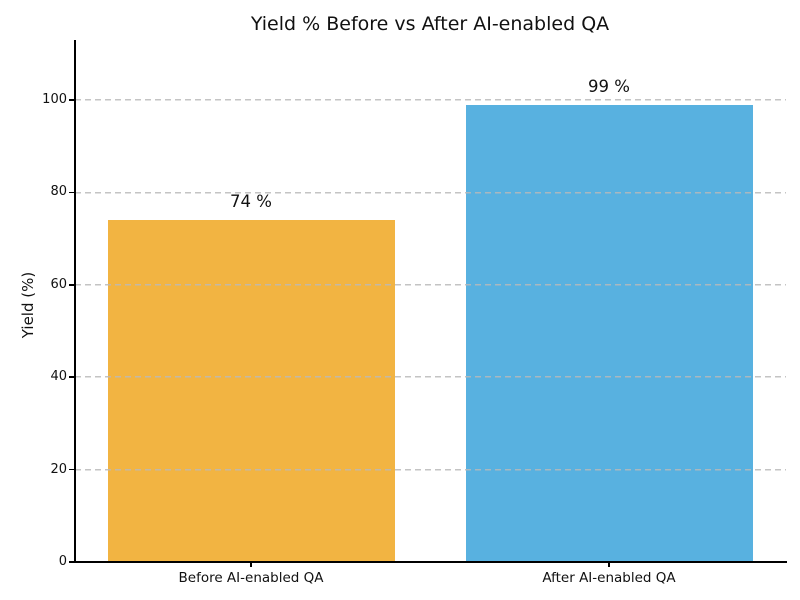  Describe the element at coordinates (609, 86) in the screenshot. I see `bar-value-label: 99 %` at that location.